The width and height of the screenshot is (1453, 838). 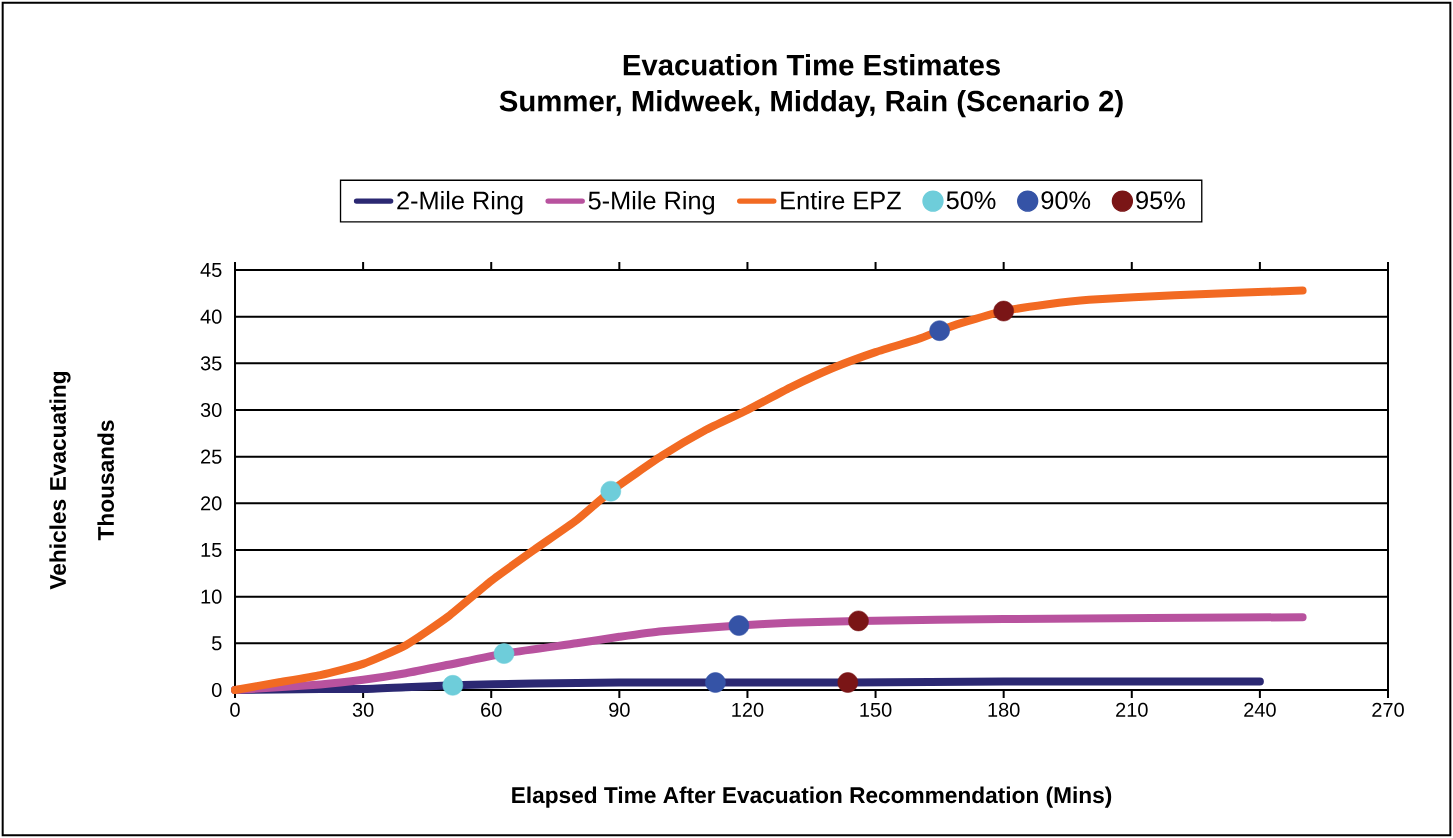 What do you see at coordinates (216, 643) in the screenshot?
I see `y-tick-label: 5` at bounding box center [216, 643].